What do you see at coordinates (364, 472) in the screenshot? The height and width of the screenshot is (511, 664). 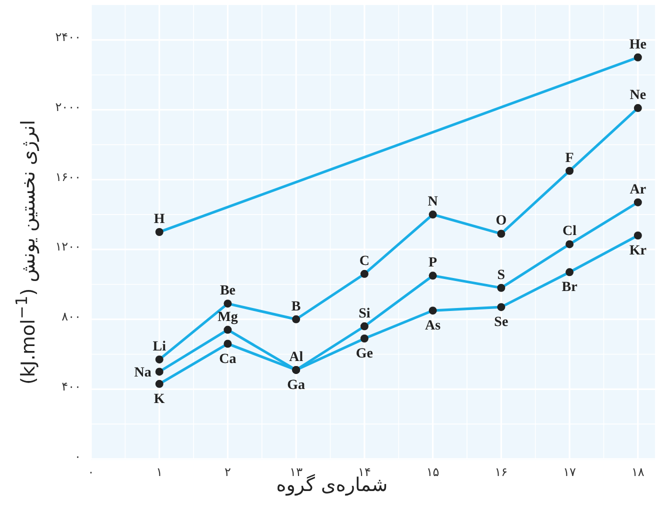 I see `x-tick-label: ۱۴` at bounding box center [364, 472].